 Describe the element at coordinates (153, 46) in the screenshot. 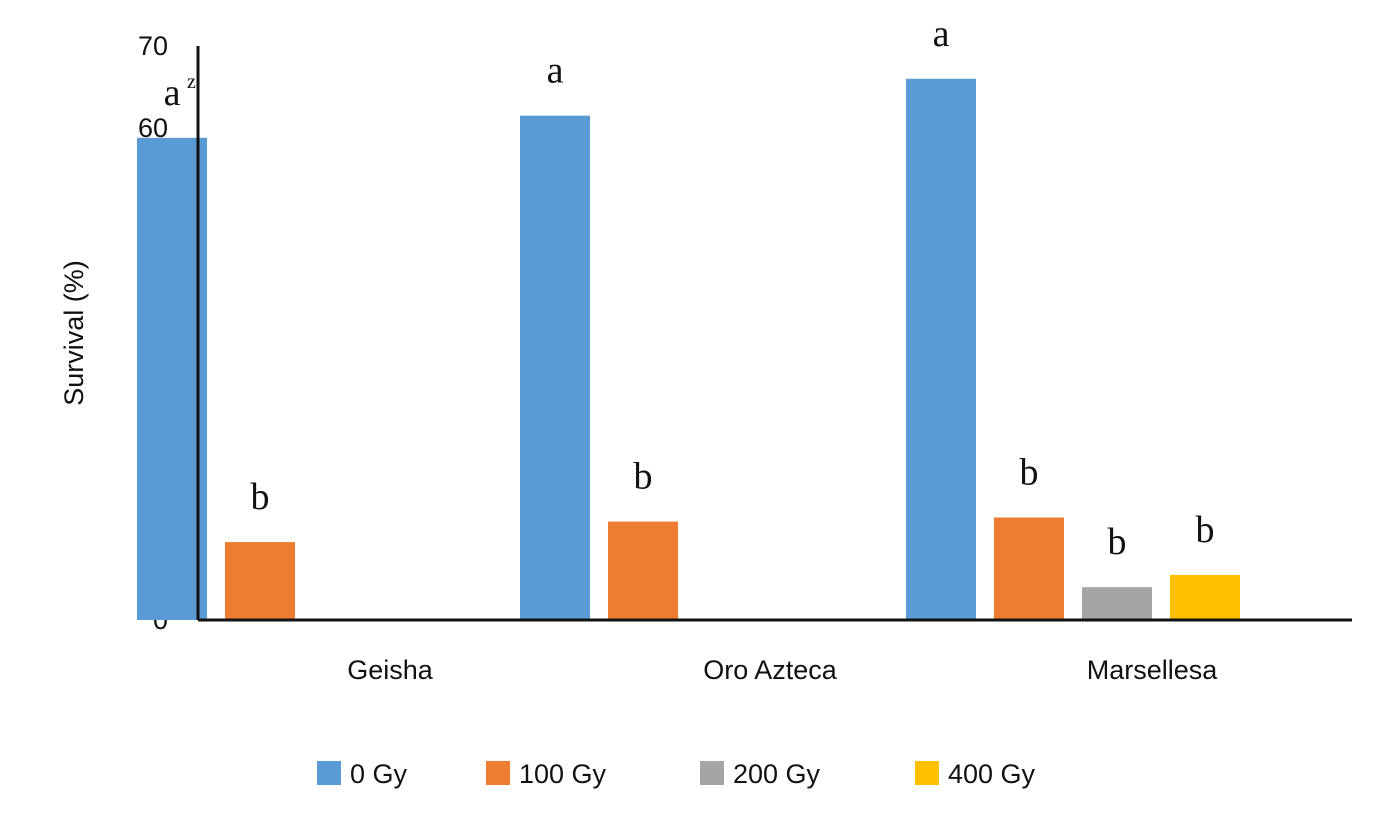

I see `y-tick-label: 70` at that location.